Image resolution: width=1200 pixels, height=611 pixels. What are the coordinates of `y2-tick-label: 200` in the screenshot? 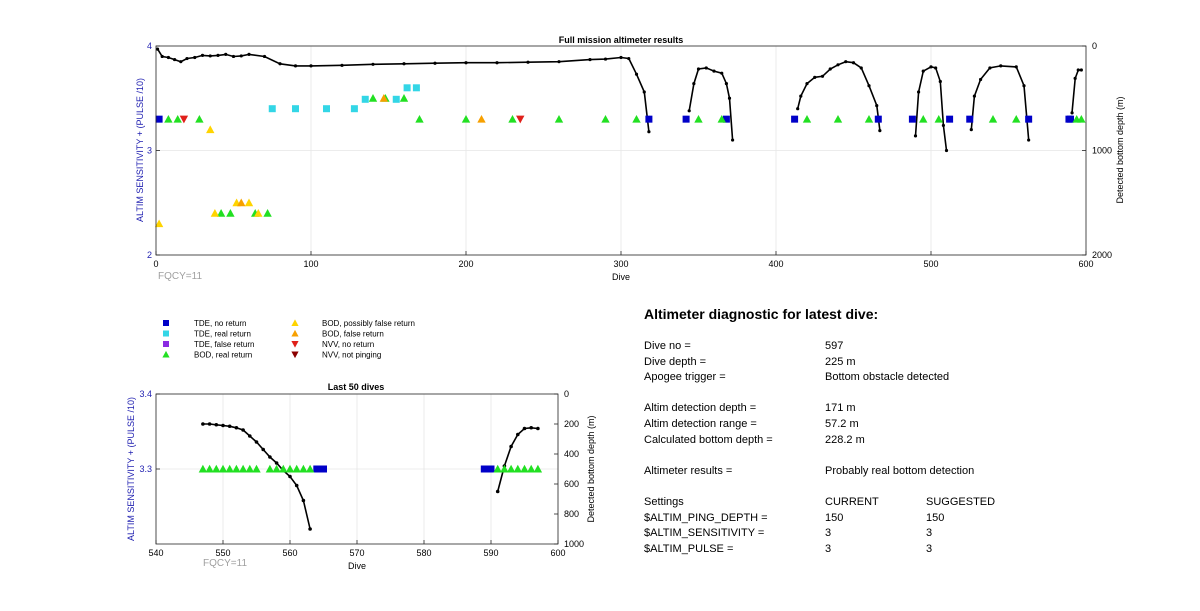 It's located at (571, 424).